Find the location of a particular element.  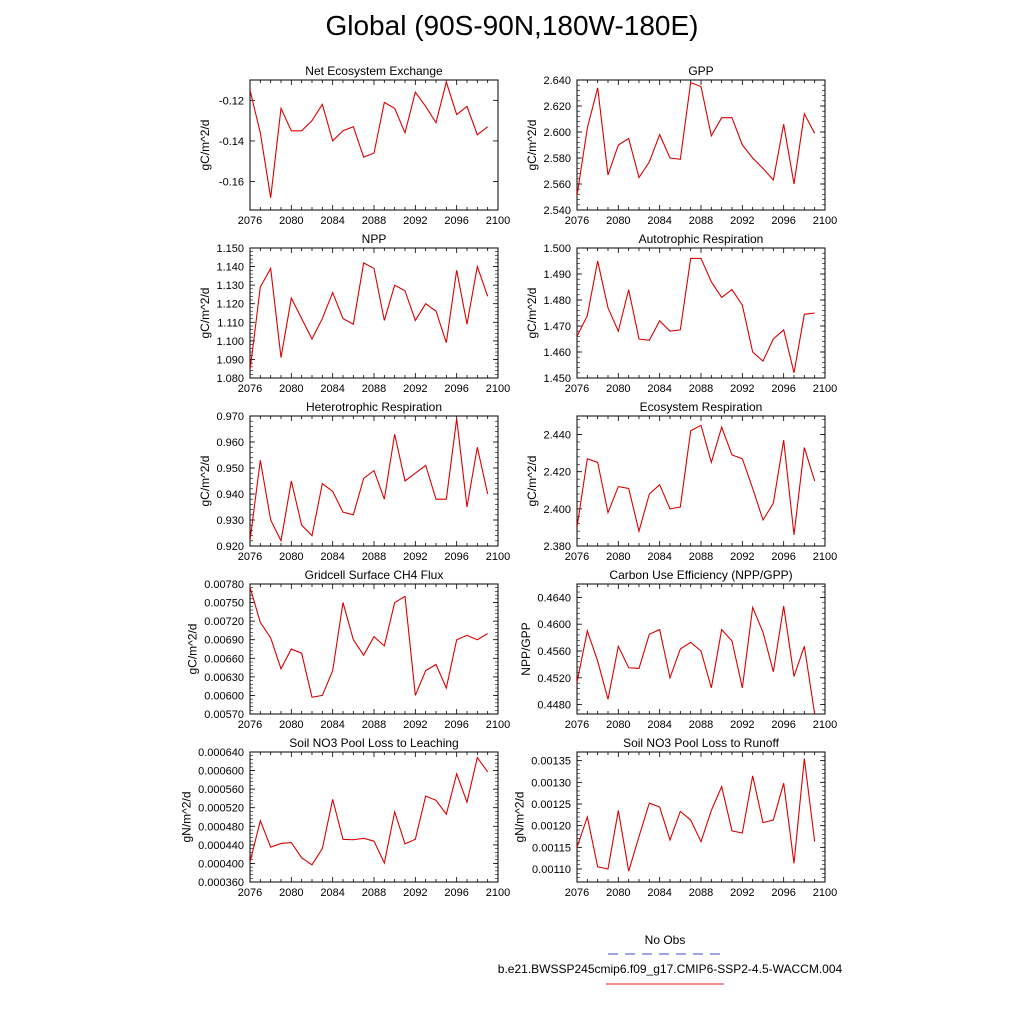

y-tick-label: 0.000480 is located at coordinates (221, 827).